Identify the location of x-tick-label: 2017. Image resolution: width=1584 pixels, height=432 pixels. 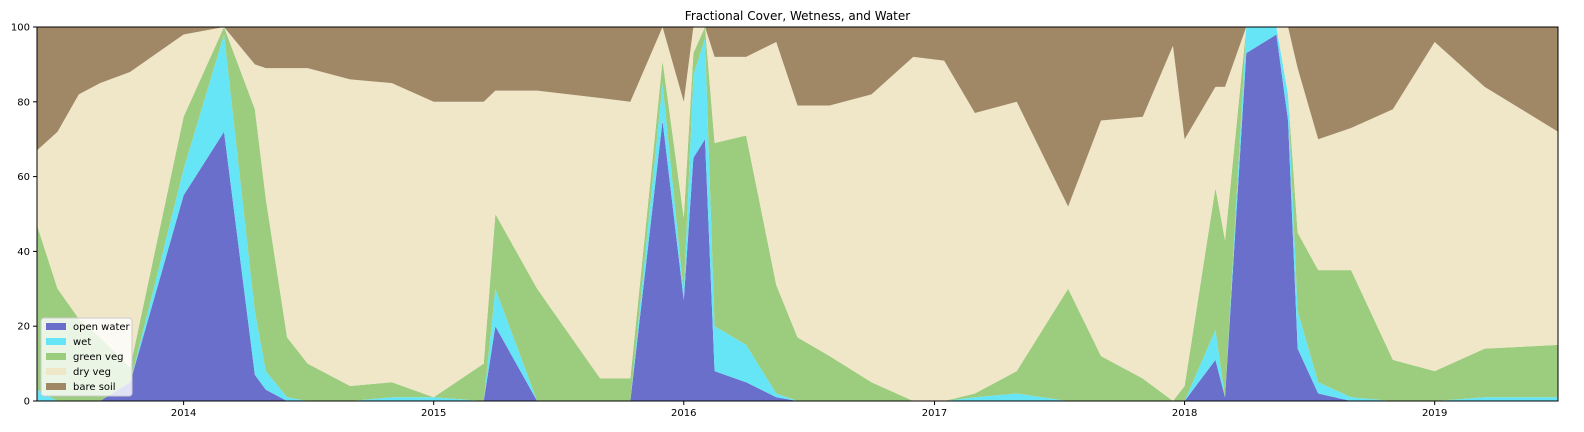
(934, 413).